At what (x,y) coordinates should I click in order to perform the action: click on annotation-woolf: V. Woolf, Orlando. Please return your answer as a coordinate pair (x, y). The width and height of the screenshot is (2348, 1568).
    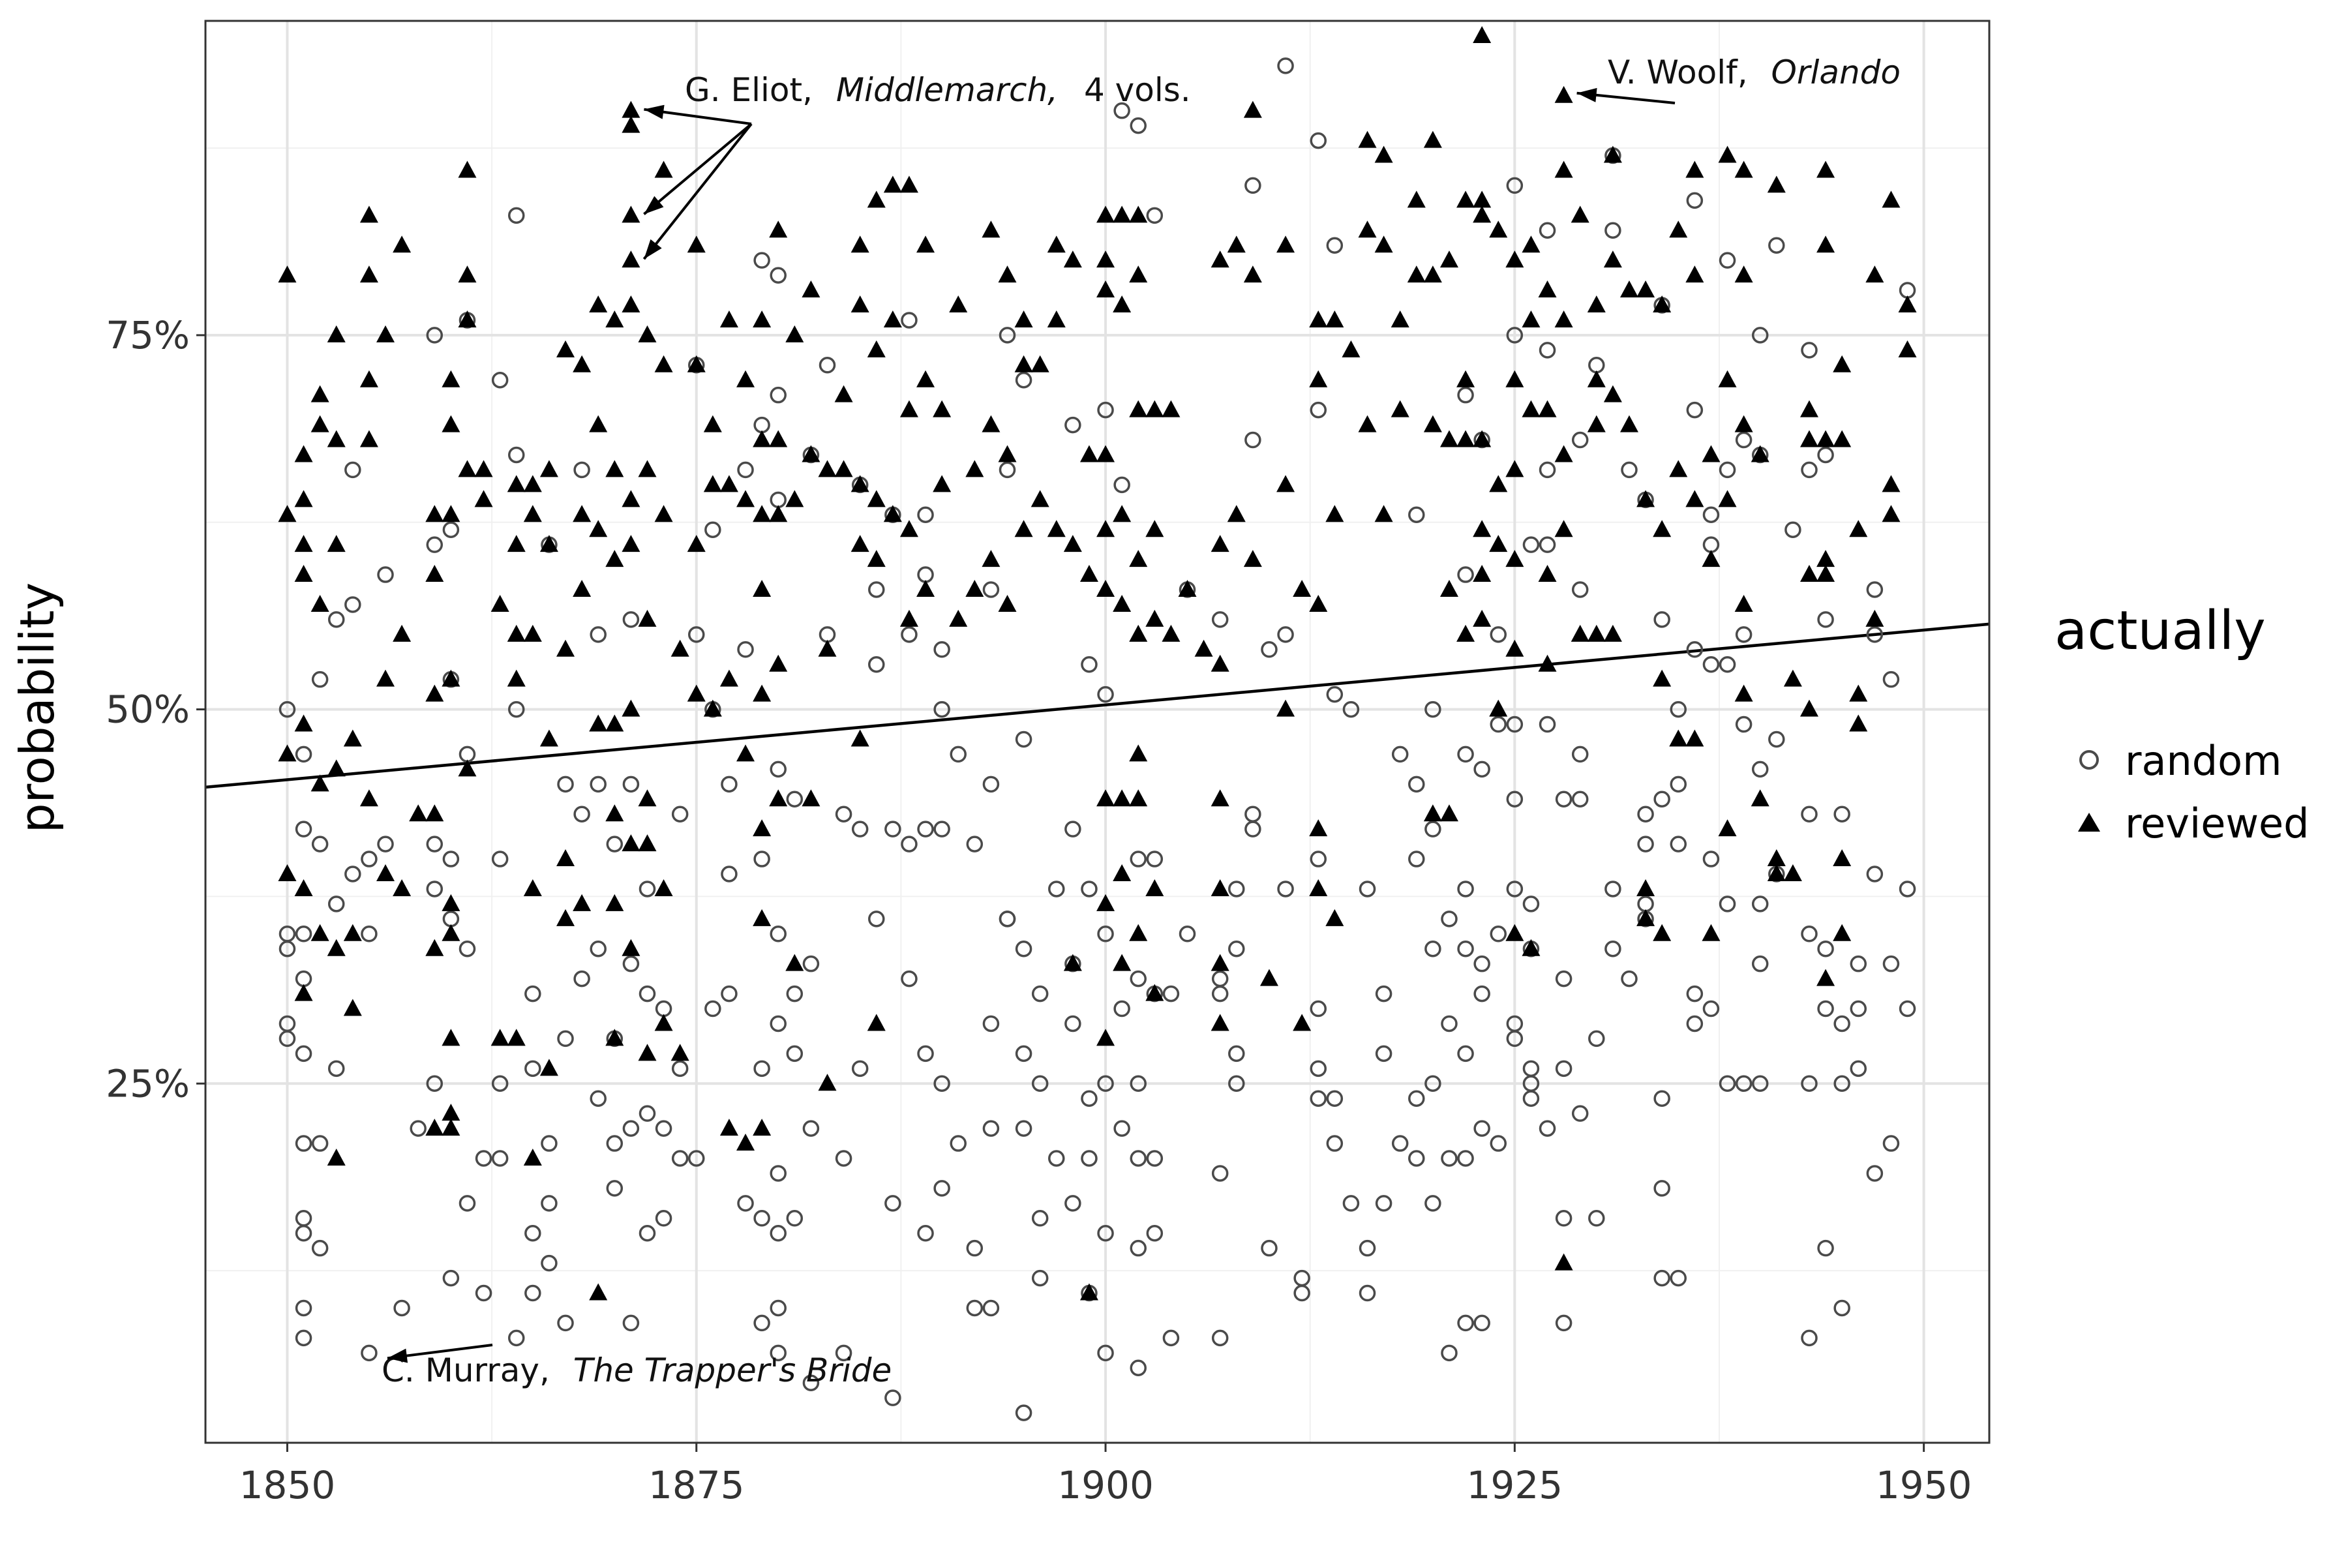
    Looking at the image, I should click on (1755, 72).